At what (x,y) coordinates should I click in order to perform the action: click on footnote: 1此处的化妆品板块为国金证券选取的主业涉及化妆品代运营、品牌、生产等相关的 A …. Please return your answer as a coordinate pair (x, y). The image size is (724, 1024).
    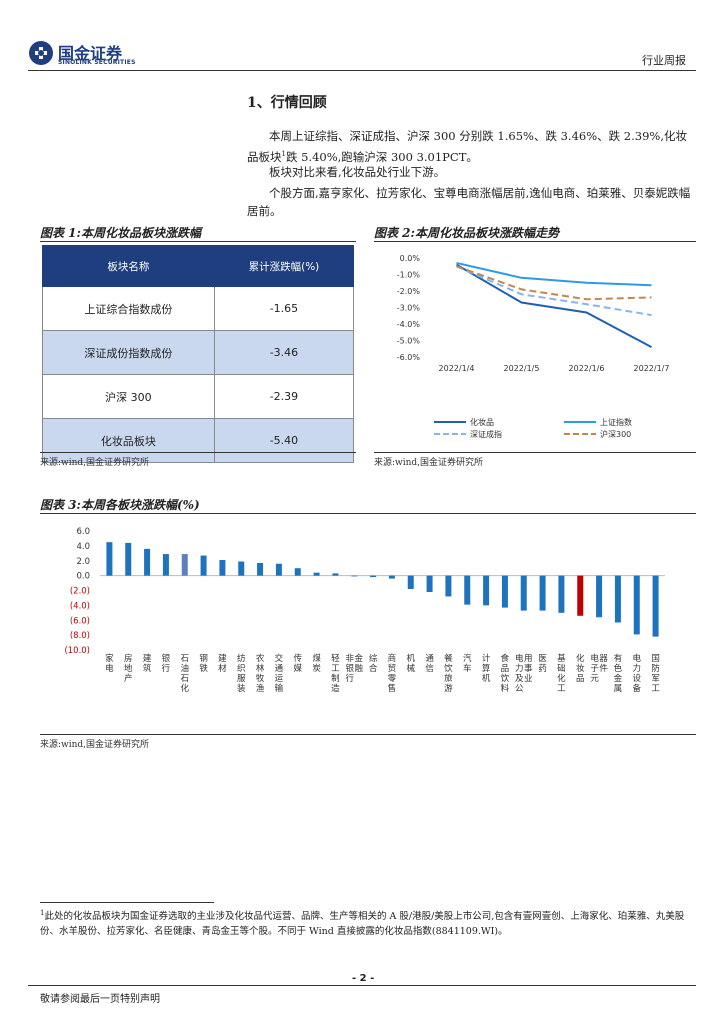
    Looking at the image, I should click on (365, 922).